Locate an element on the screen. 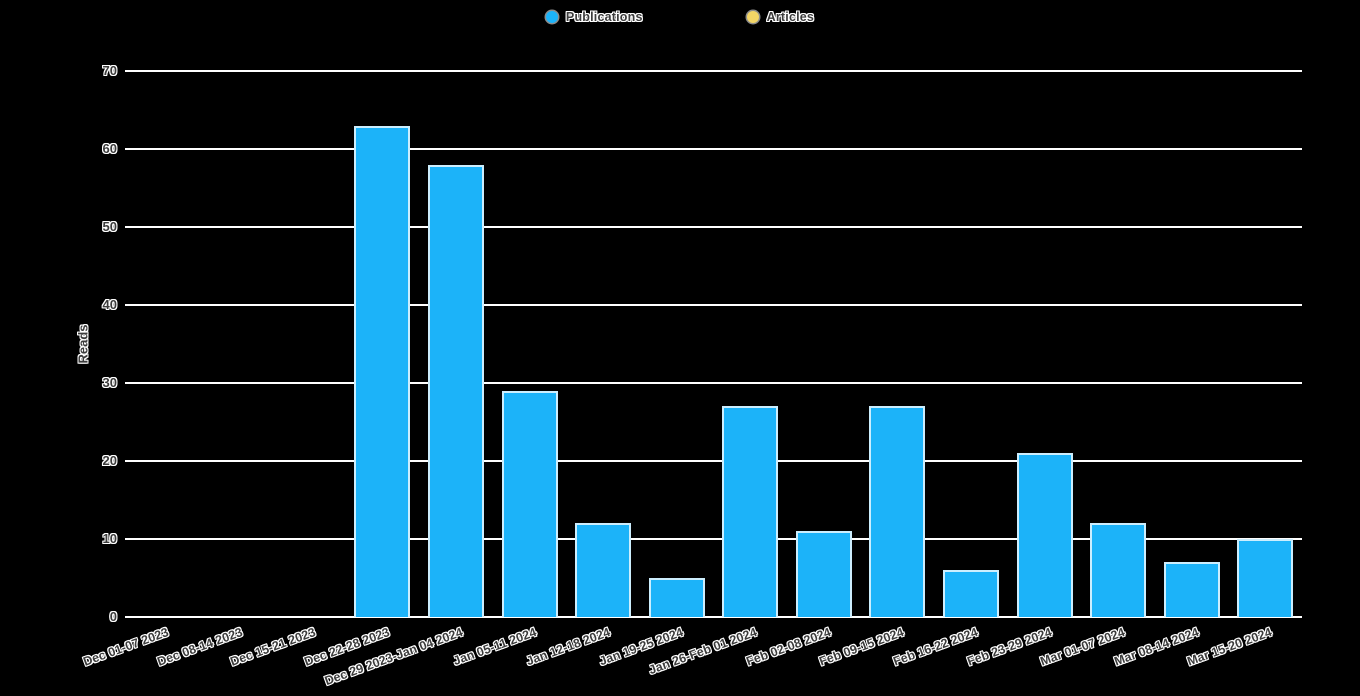 The width and height of the screenshot is (1360, 696). y-tick-label-20: 20 is located at coordinates (109, 460).